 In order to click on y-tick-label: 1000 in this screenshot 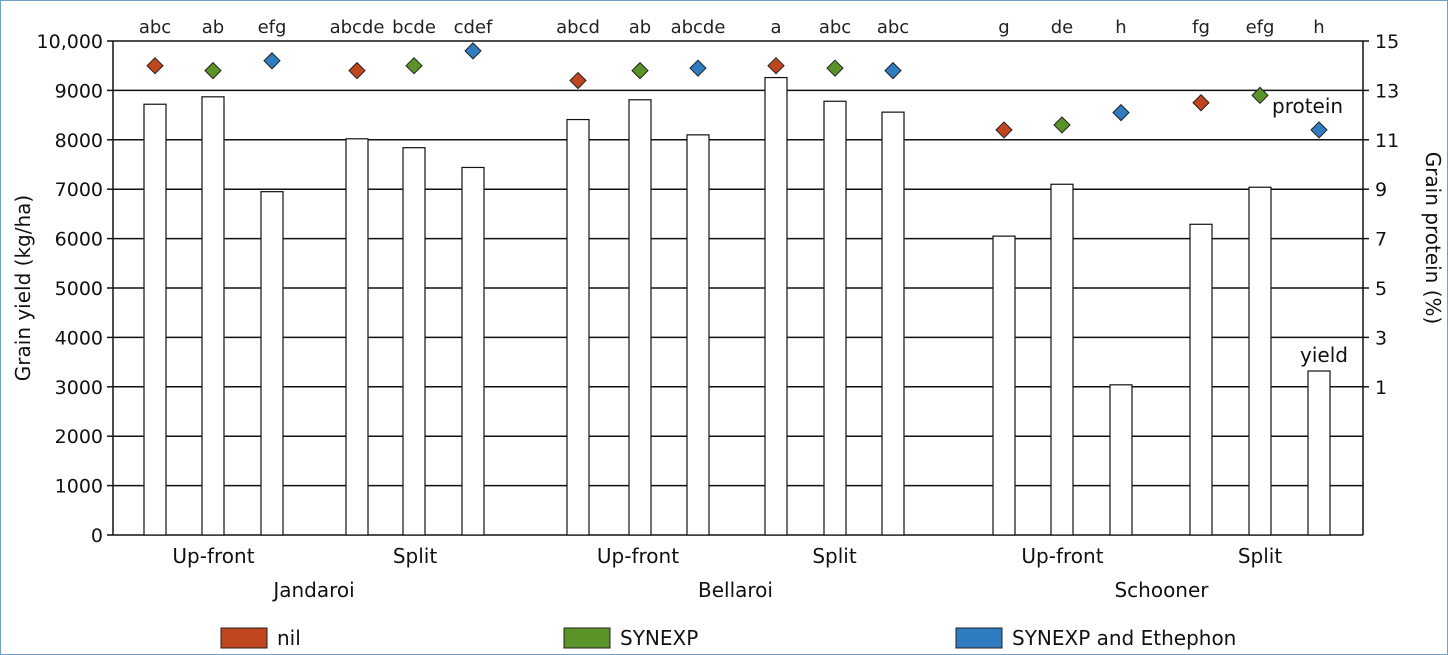, I will do `click(79, 487)`.